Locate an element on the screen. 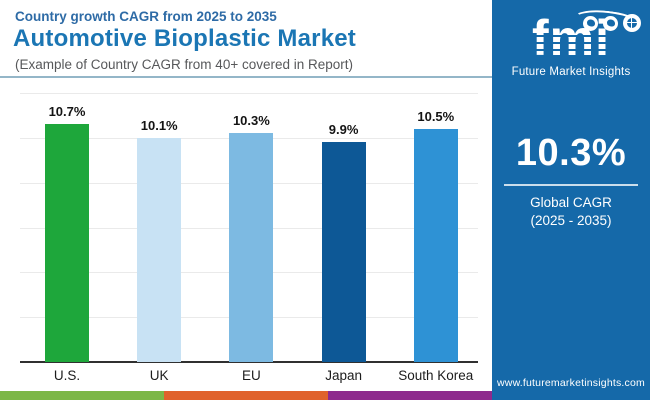 The width and height of the screenshot is (650, 400). website-url: www.futuremarketinsights.com is located at coordinates (571, 383).